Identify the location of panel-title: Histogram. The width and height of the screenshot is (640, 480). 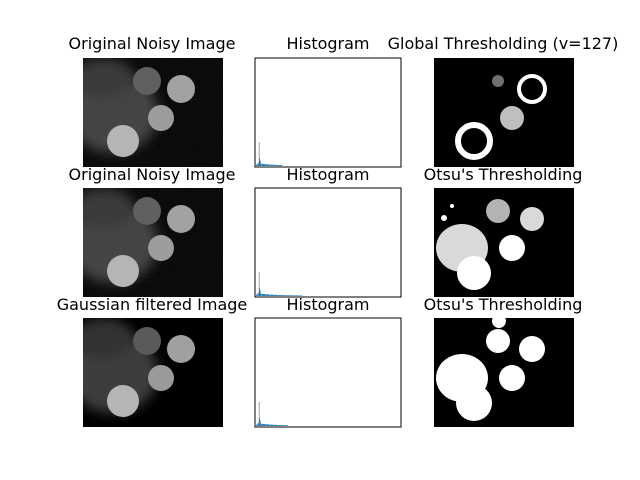
(328, 174).